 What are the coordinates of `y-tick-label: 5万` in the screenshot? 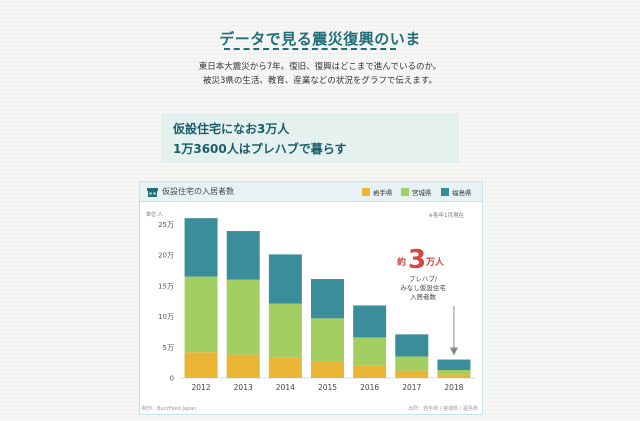 It's located at (168, 348).